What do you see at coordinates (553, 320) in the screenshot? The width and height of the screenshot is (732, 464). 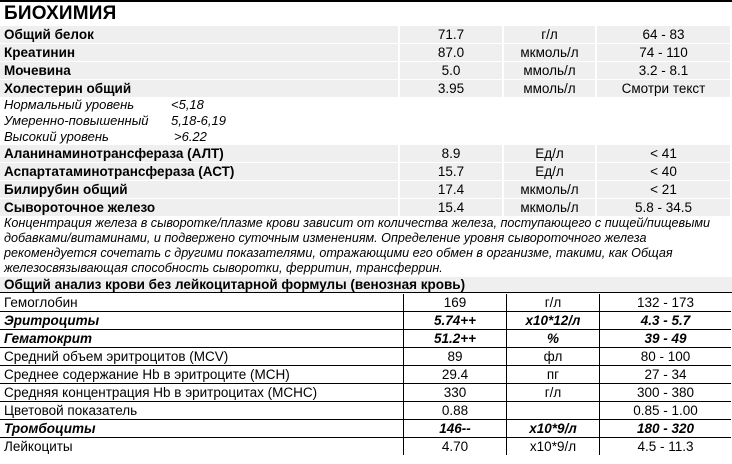 I see `cell-unit: х10*12/л` at bounding box center [553, 320].